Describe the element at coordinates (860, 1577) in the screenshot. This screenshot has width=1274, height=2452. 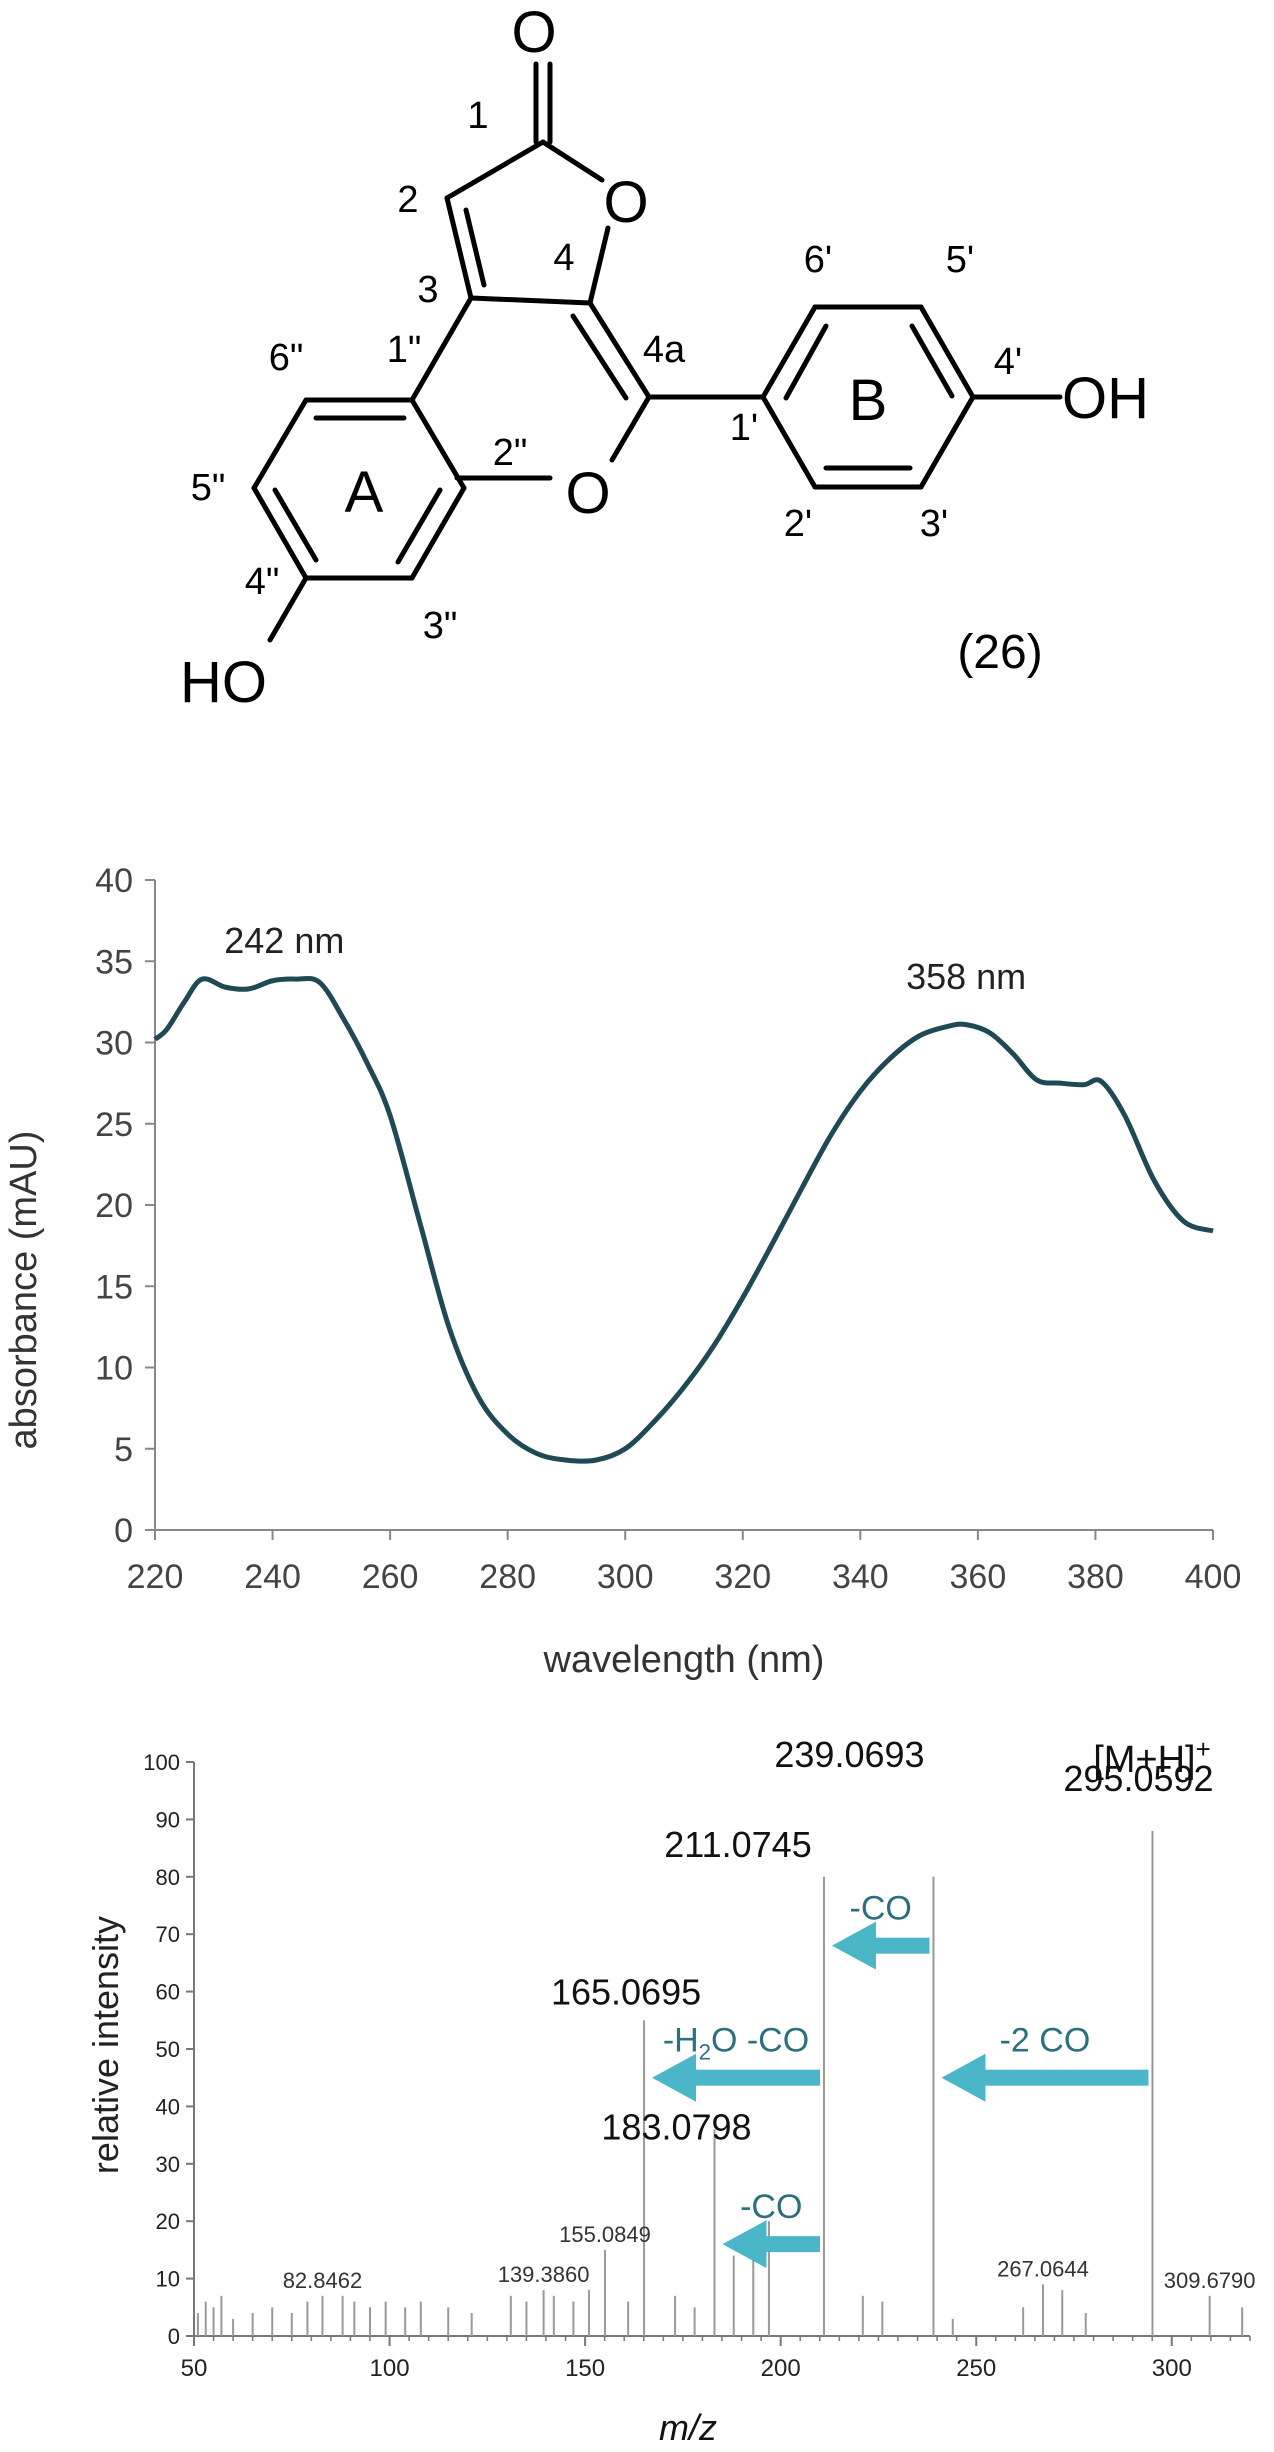
I see `uv-x-tick-label: 340` at that location.